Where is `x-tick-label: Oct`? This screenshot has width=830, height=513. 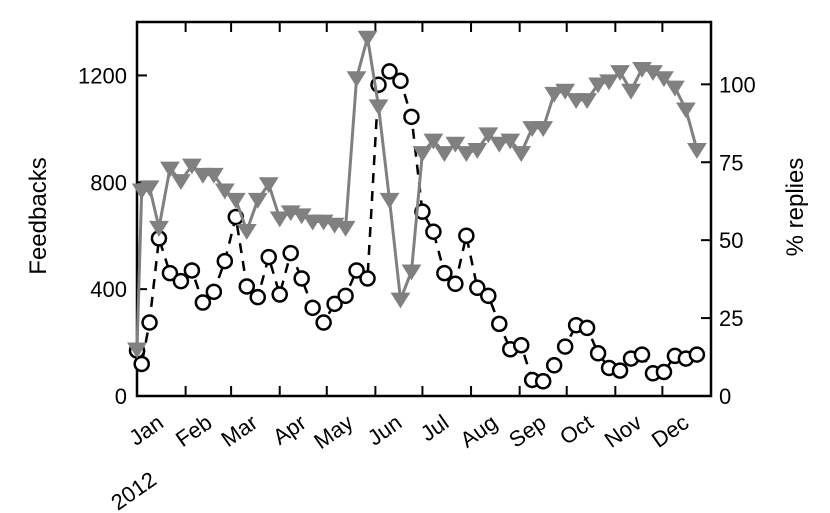 x-tick-label: Oct is located at coordinates (576, 430).